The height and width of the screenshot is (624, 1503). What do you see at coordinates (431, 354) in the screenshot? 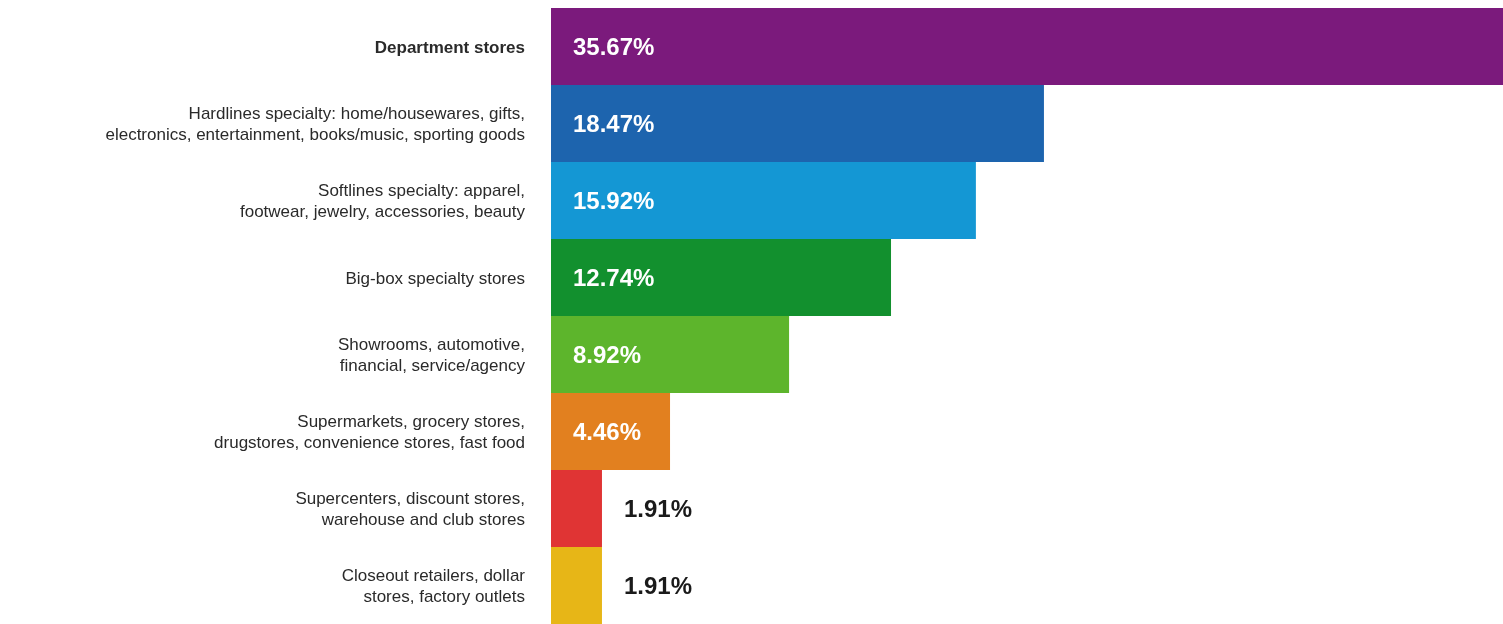
I see `y-tick-label: Showrooms, automotive, financial, service/agency` at bounding box center [431, 354].